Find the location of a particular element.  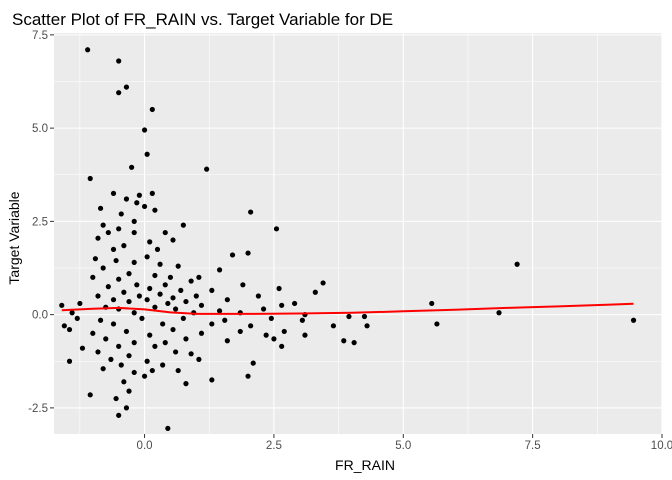

x-tick-label: 7.5 is located at coordinates (533, 446).